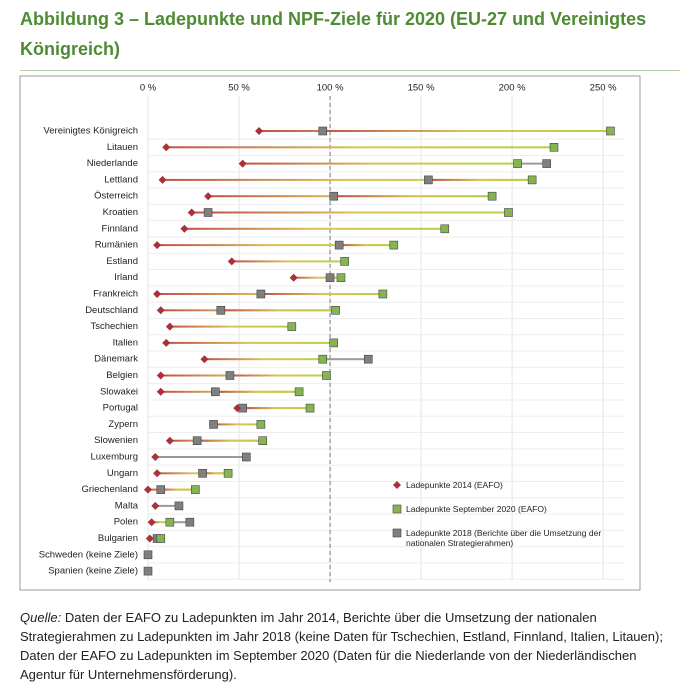 The width and height of the screenshot is (700, 700). What do you see at coordinates (116, 359) in the screenshot?
I see `y-tick-label: Dänemark` at bounding box center [116, 359].